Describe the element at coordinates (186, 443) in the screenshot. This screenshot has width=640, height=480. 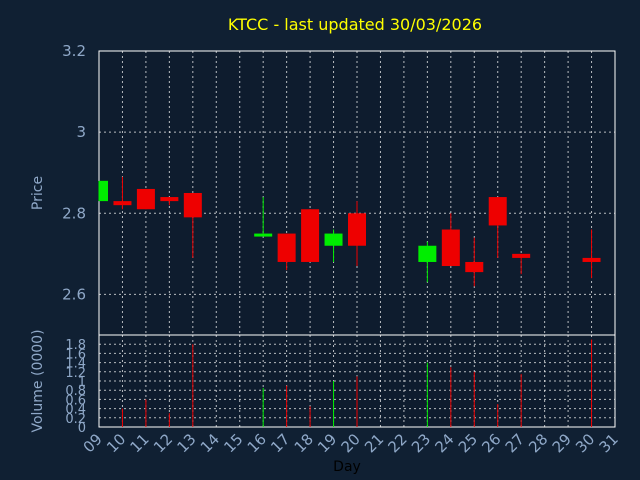
I see `day-tick-label: 13` at that location.